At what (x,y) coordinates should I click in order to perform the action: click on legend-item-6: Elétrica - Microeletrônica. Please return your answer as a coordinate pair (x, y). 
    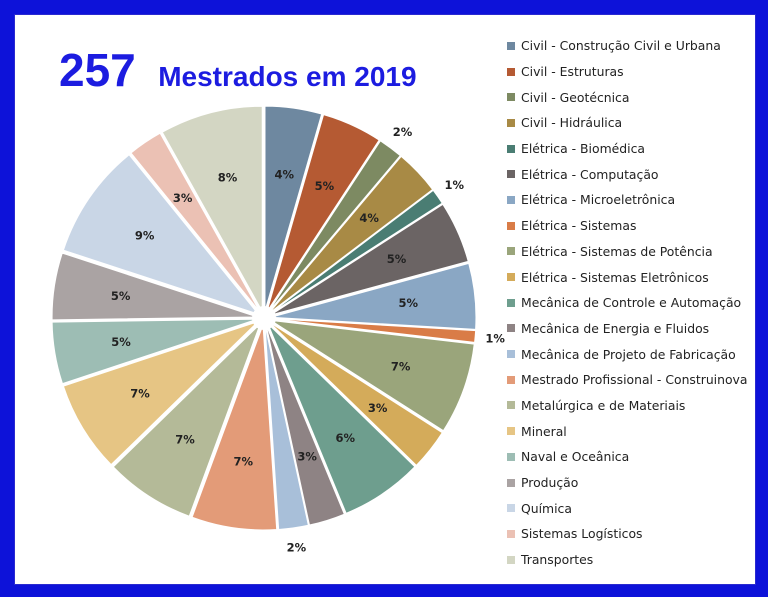
    Looking at the image, I should click on (627, 200).